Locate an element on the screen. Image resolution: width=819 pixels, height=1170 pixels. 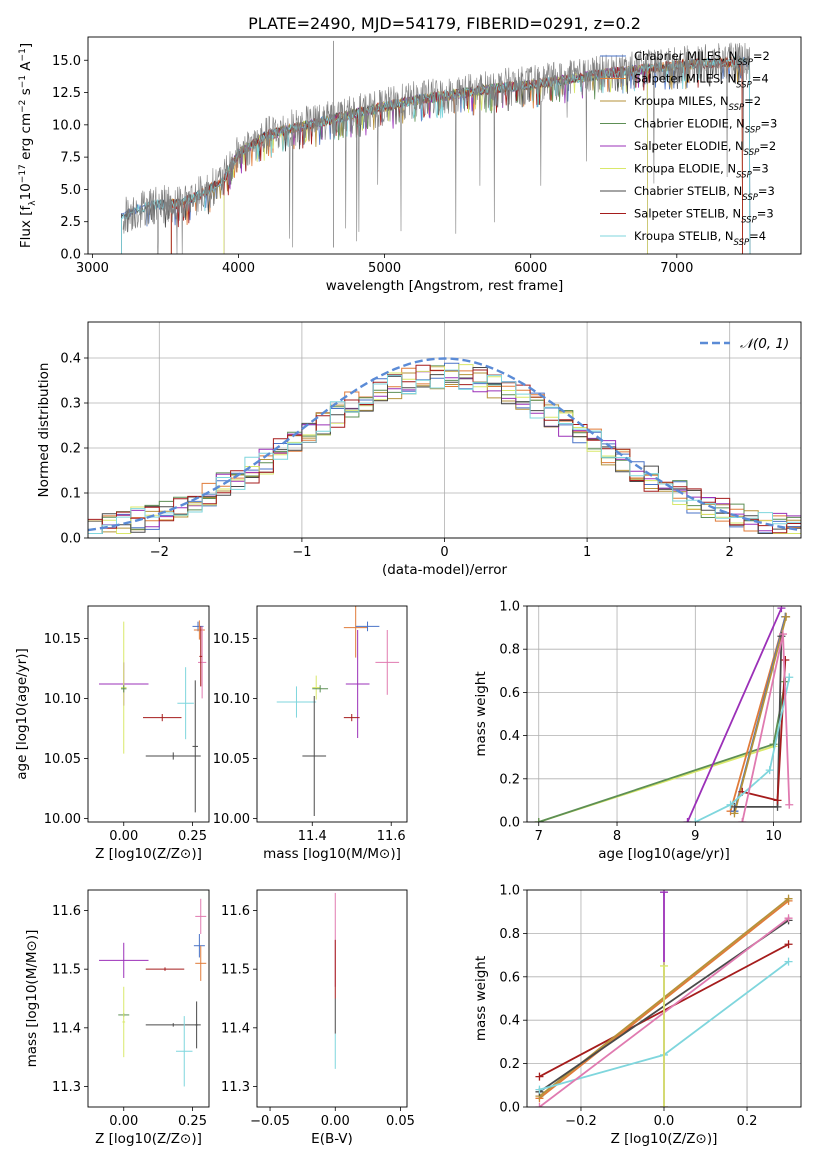
y-axis-label-part: A is located at coordinates (26, 68).